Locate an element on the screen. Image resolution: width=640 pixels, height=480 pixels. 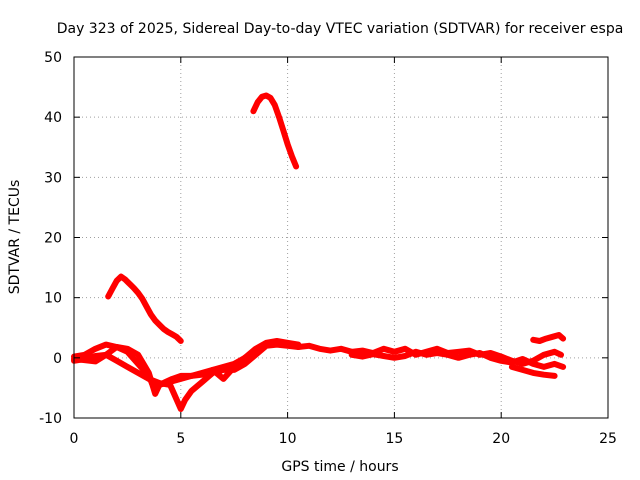
x-tick-label: 10 is located at coordinates (288, 439).